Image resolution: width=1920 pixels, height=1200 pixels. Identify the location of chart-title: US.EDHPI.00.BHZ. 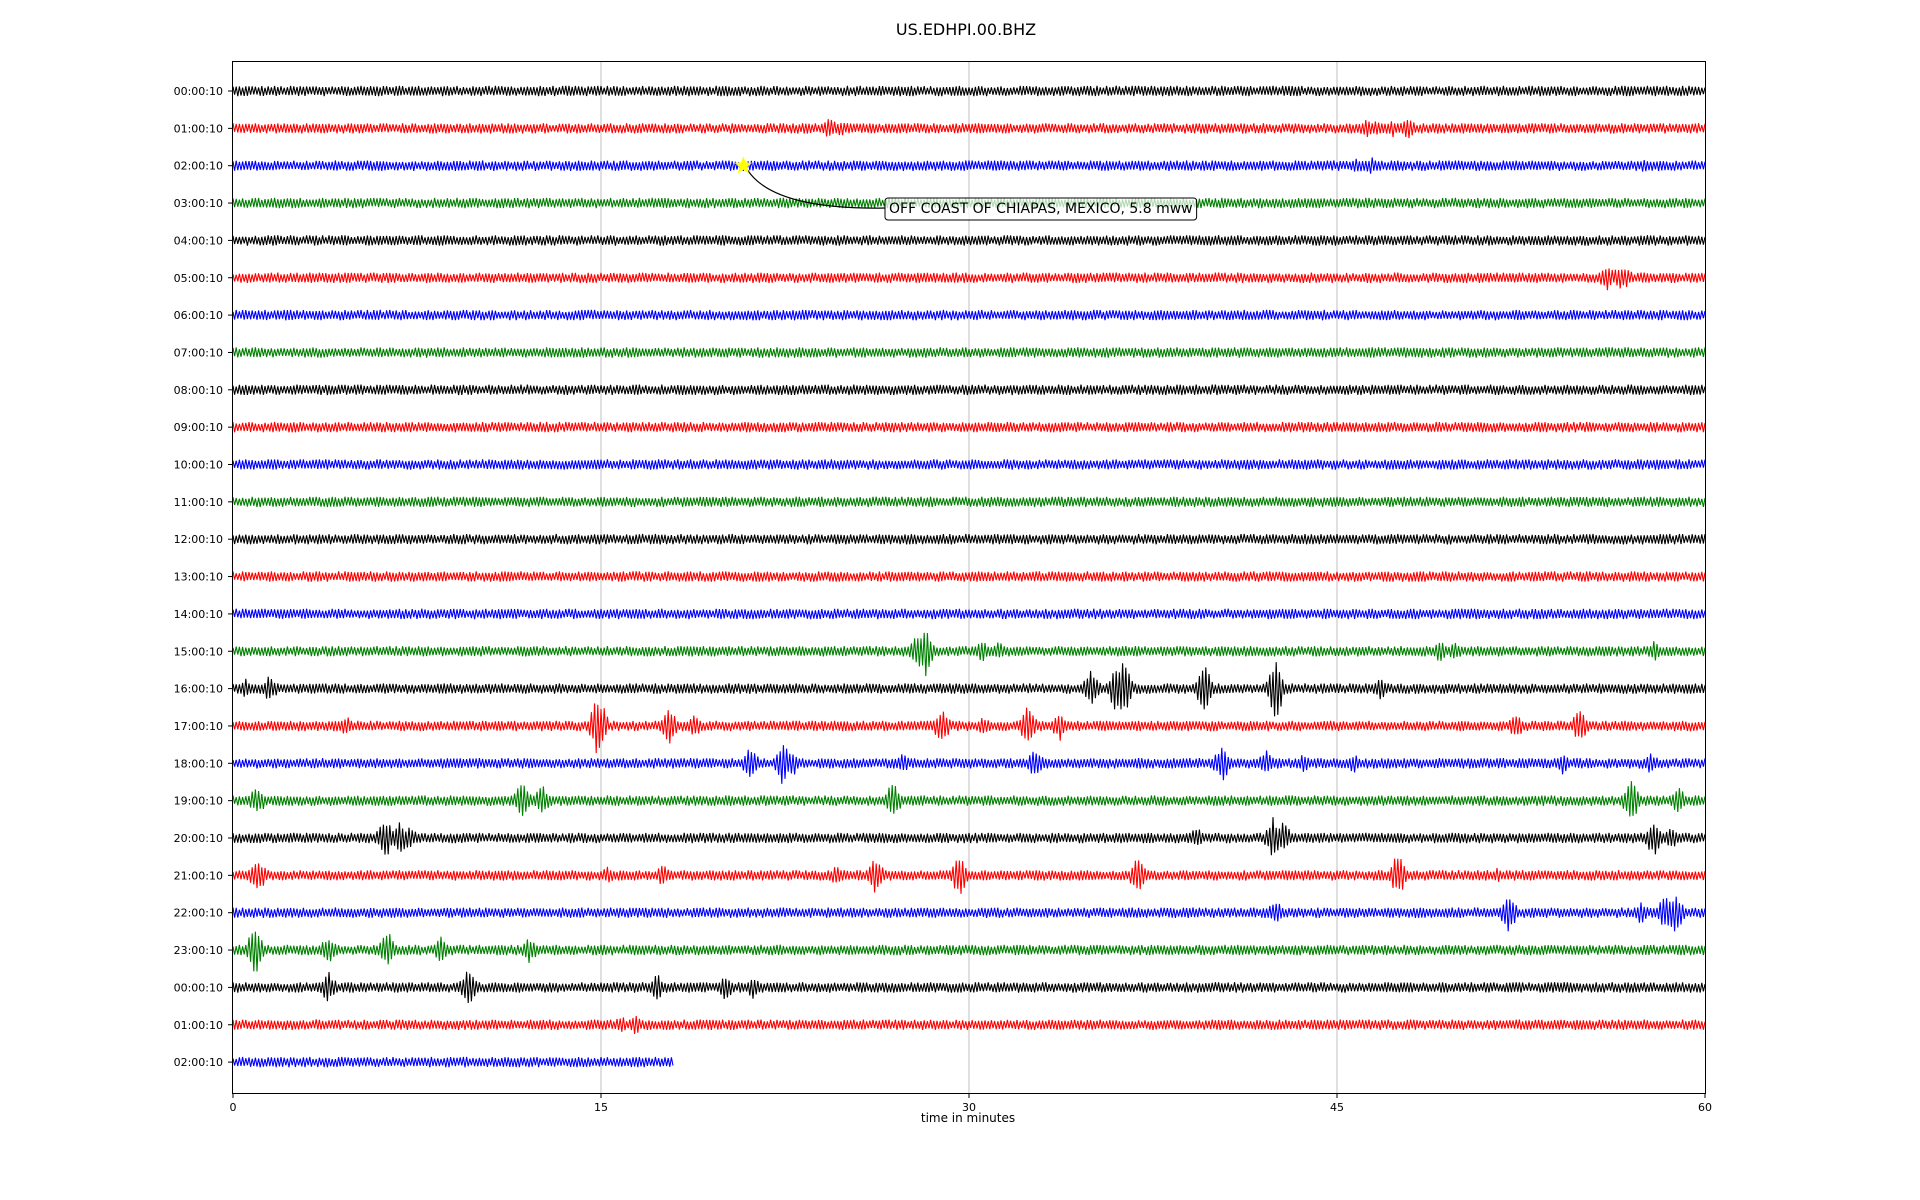
(966, 29).